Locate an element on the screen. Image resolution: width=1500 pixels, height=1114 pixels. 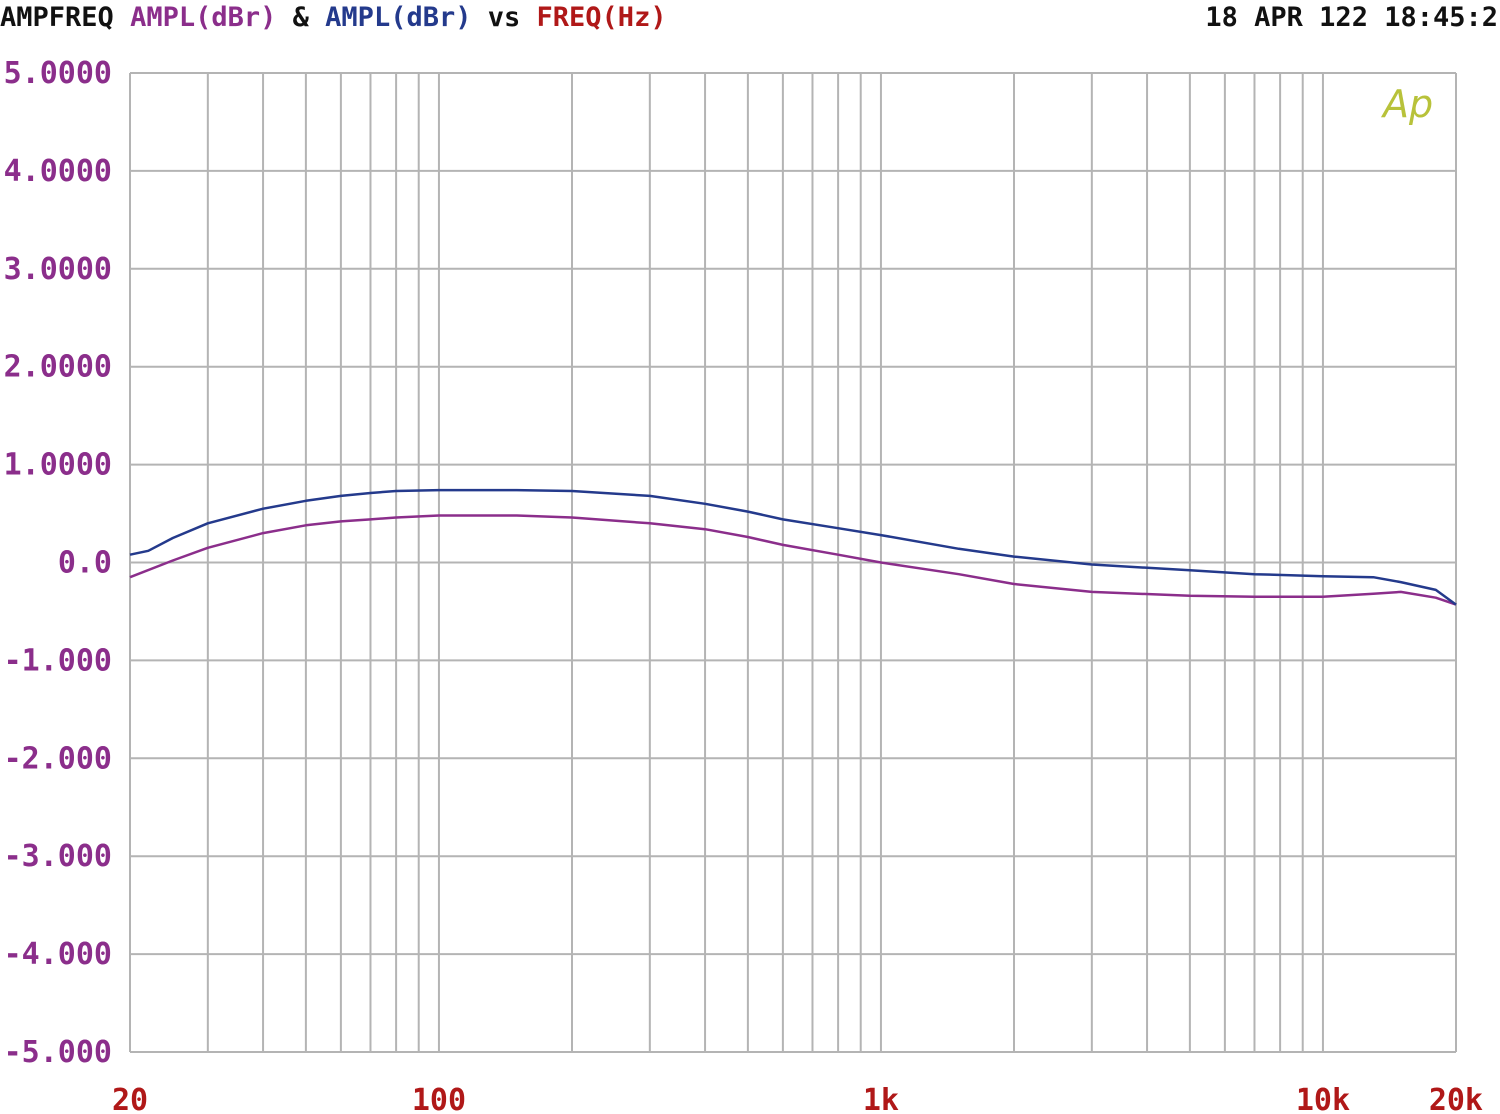
y-tick-label: 4.0000 is located at coordinates (58, 171).